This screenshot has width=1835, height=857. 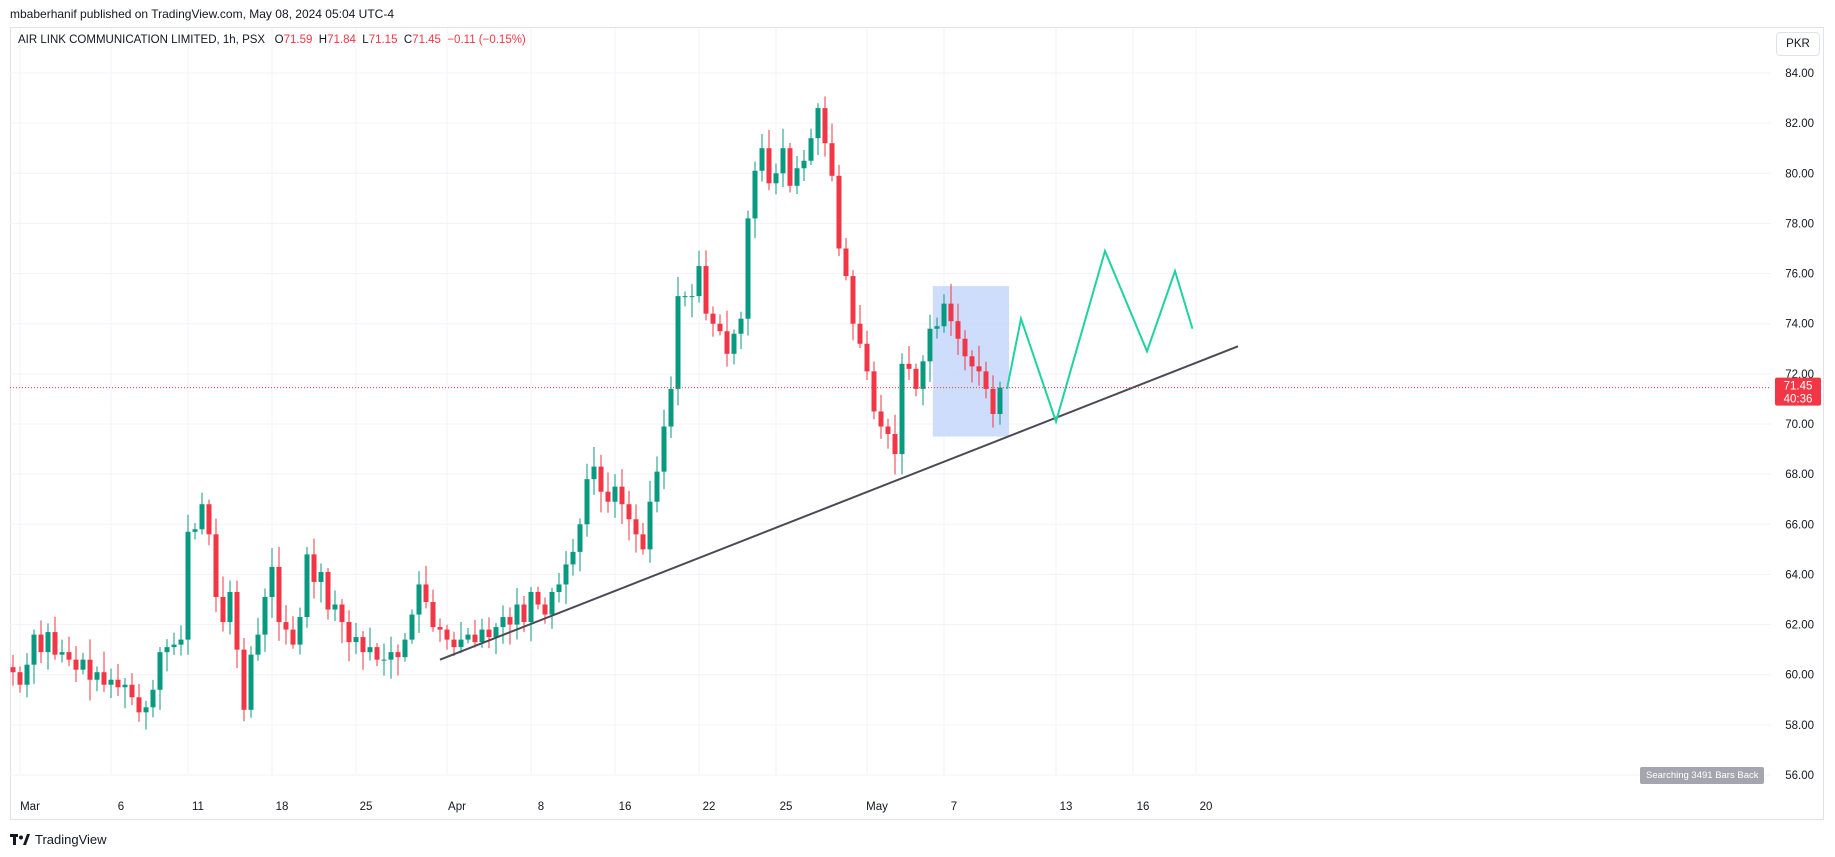 What do you see at coordinates (121, 807) in the screenshot?
I see `x-tick-label: 6` at bounding box center [121, 807].